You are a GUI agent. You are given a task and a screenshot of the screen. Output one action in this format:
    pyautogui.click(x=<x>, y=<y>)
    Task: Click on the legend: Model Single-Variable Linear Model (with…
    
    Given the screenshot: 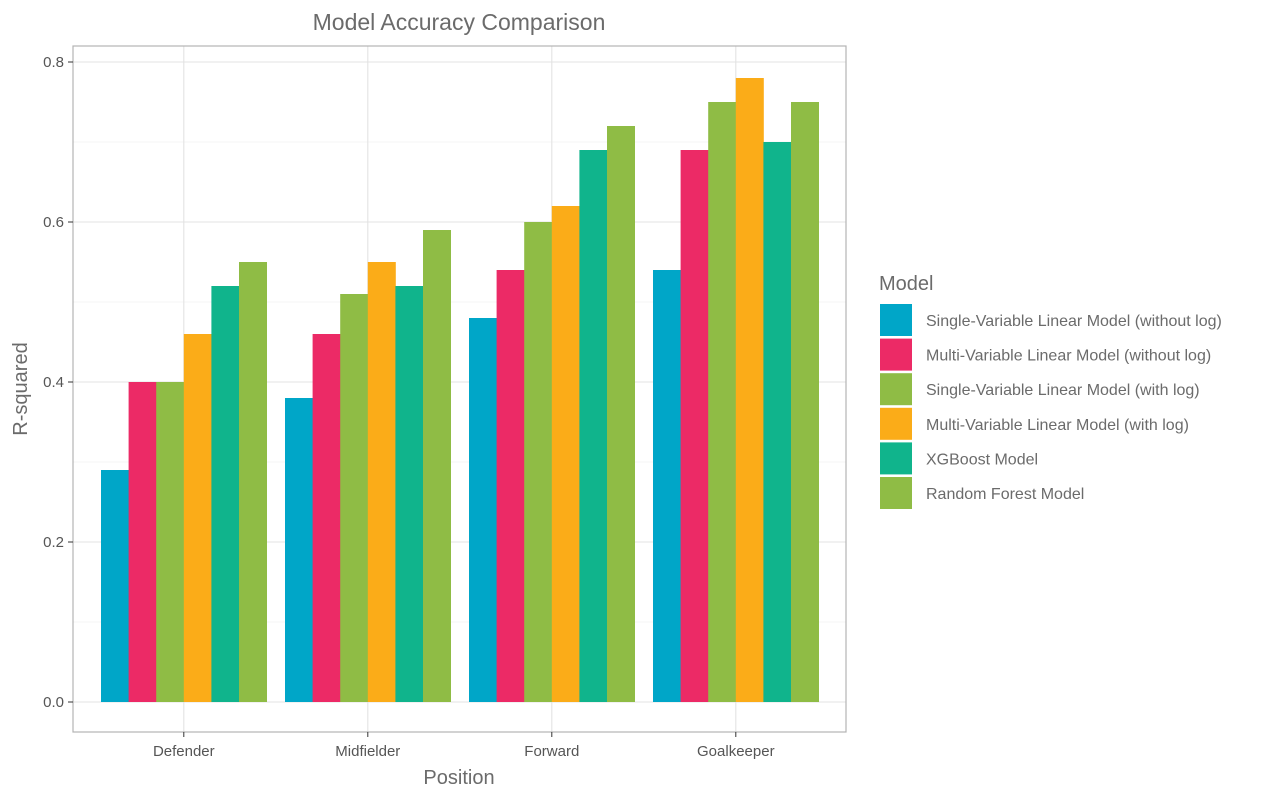 What is the action you would take?
    pyautogui.click(x=1050, y=391)
    